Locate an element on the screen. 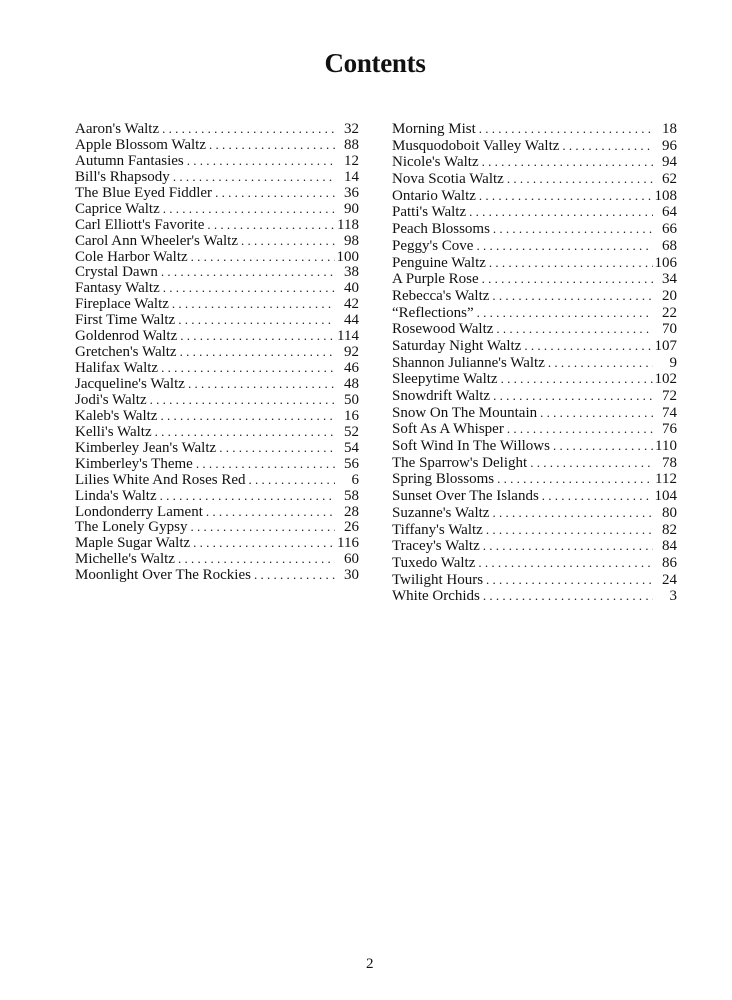  toc-entry: Halifax Waltz 46 is located at coordinates (217, 368).